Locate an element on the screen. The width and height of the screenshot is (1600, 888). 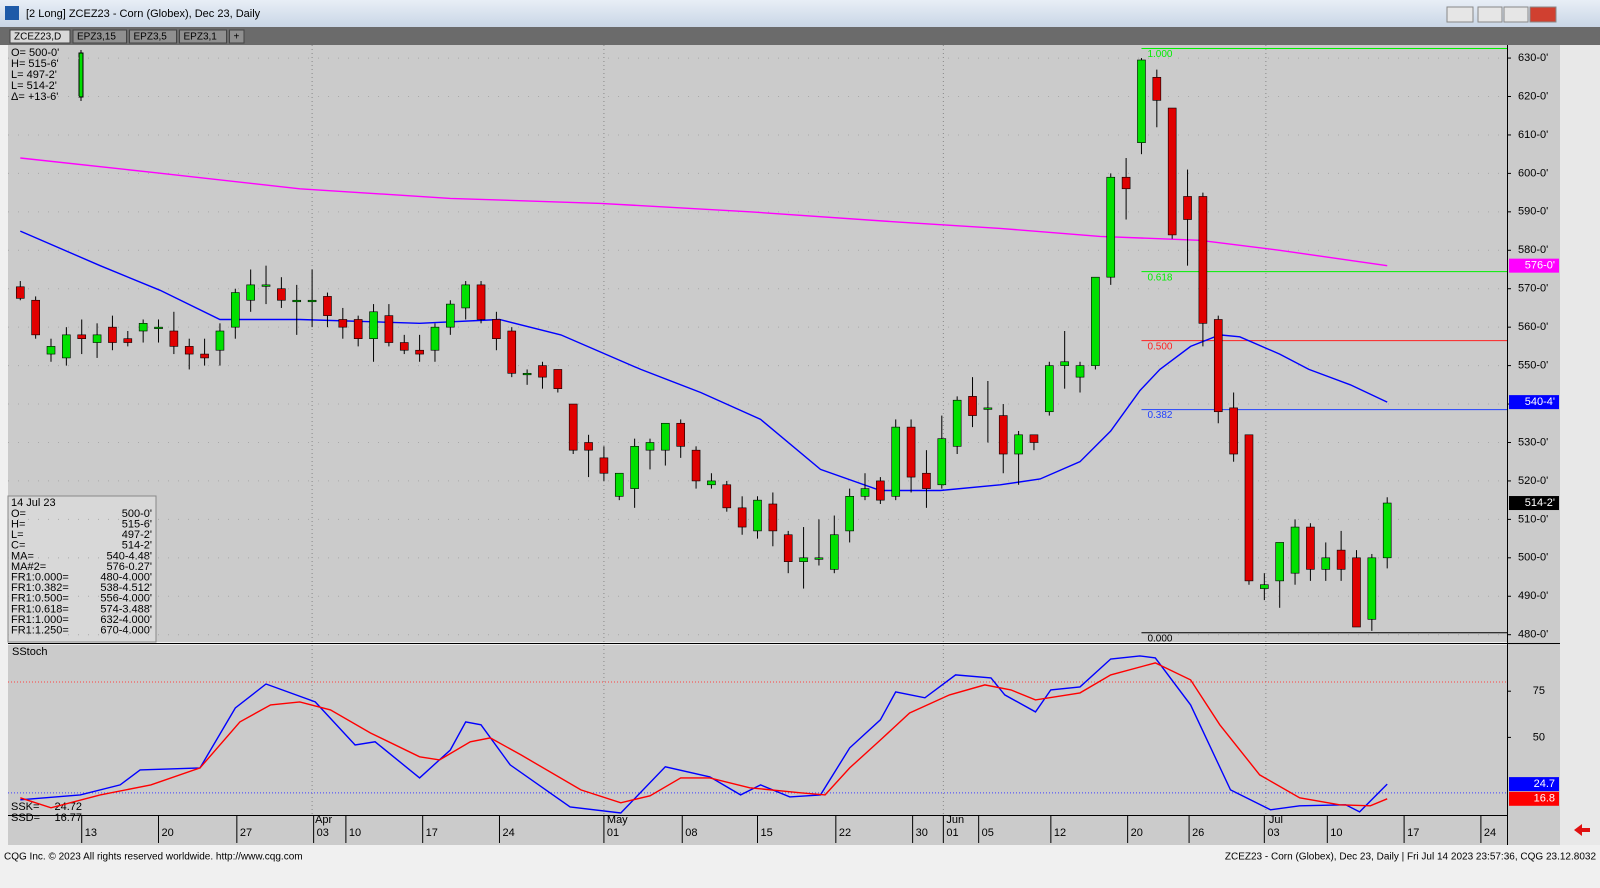
price-axis is located at coordinates (1534, 445).